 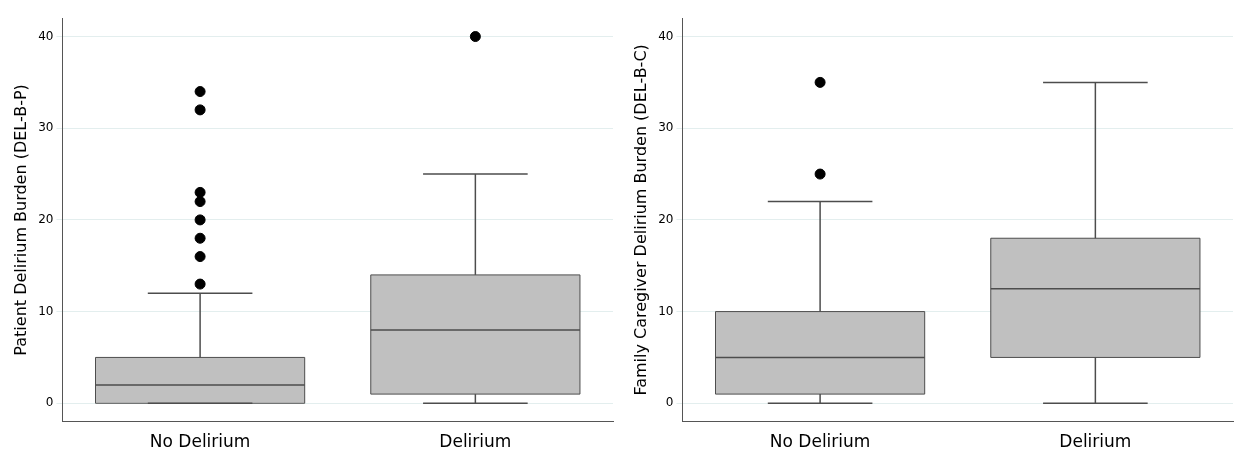 I want to click on y-axis-title: Patient Delirium Burden (DEL-B-P), so click(x=20, y=220).